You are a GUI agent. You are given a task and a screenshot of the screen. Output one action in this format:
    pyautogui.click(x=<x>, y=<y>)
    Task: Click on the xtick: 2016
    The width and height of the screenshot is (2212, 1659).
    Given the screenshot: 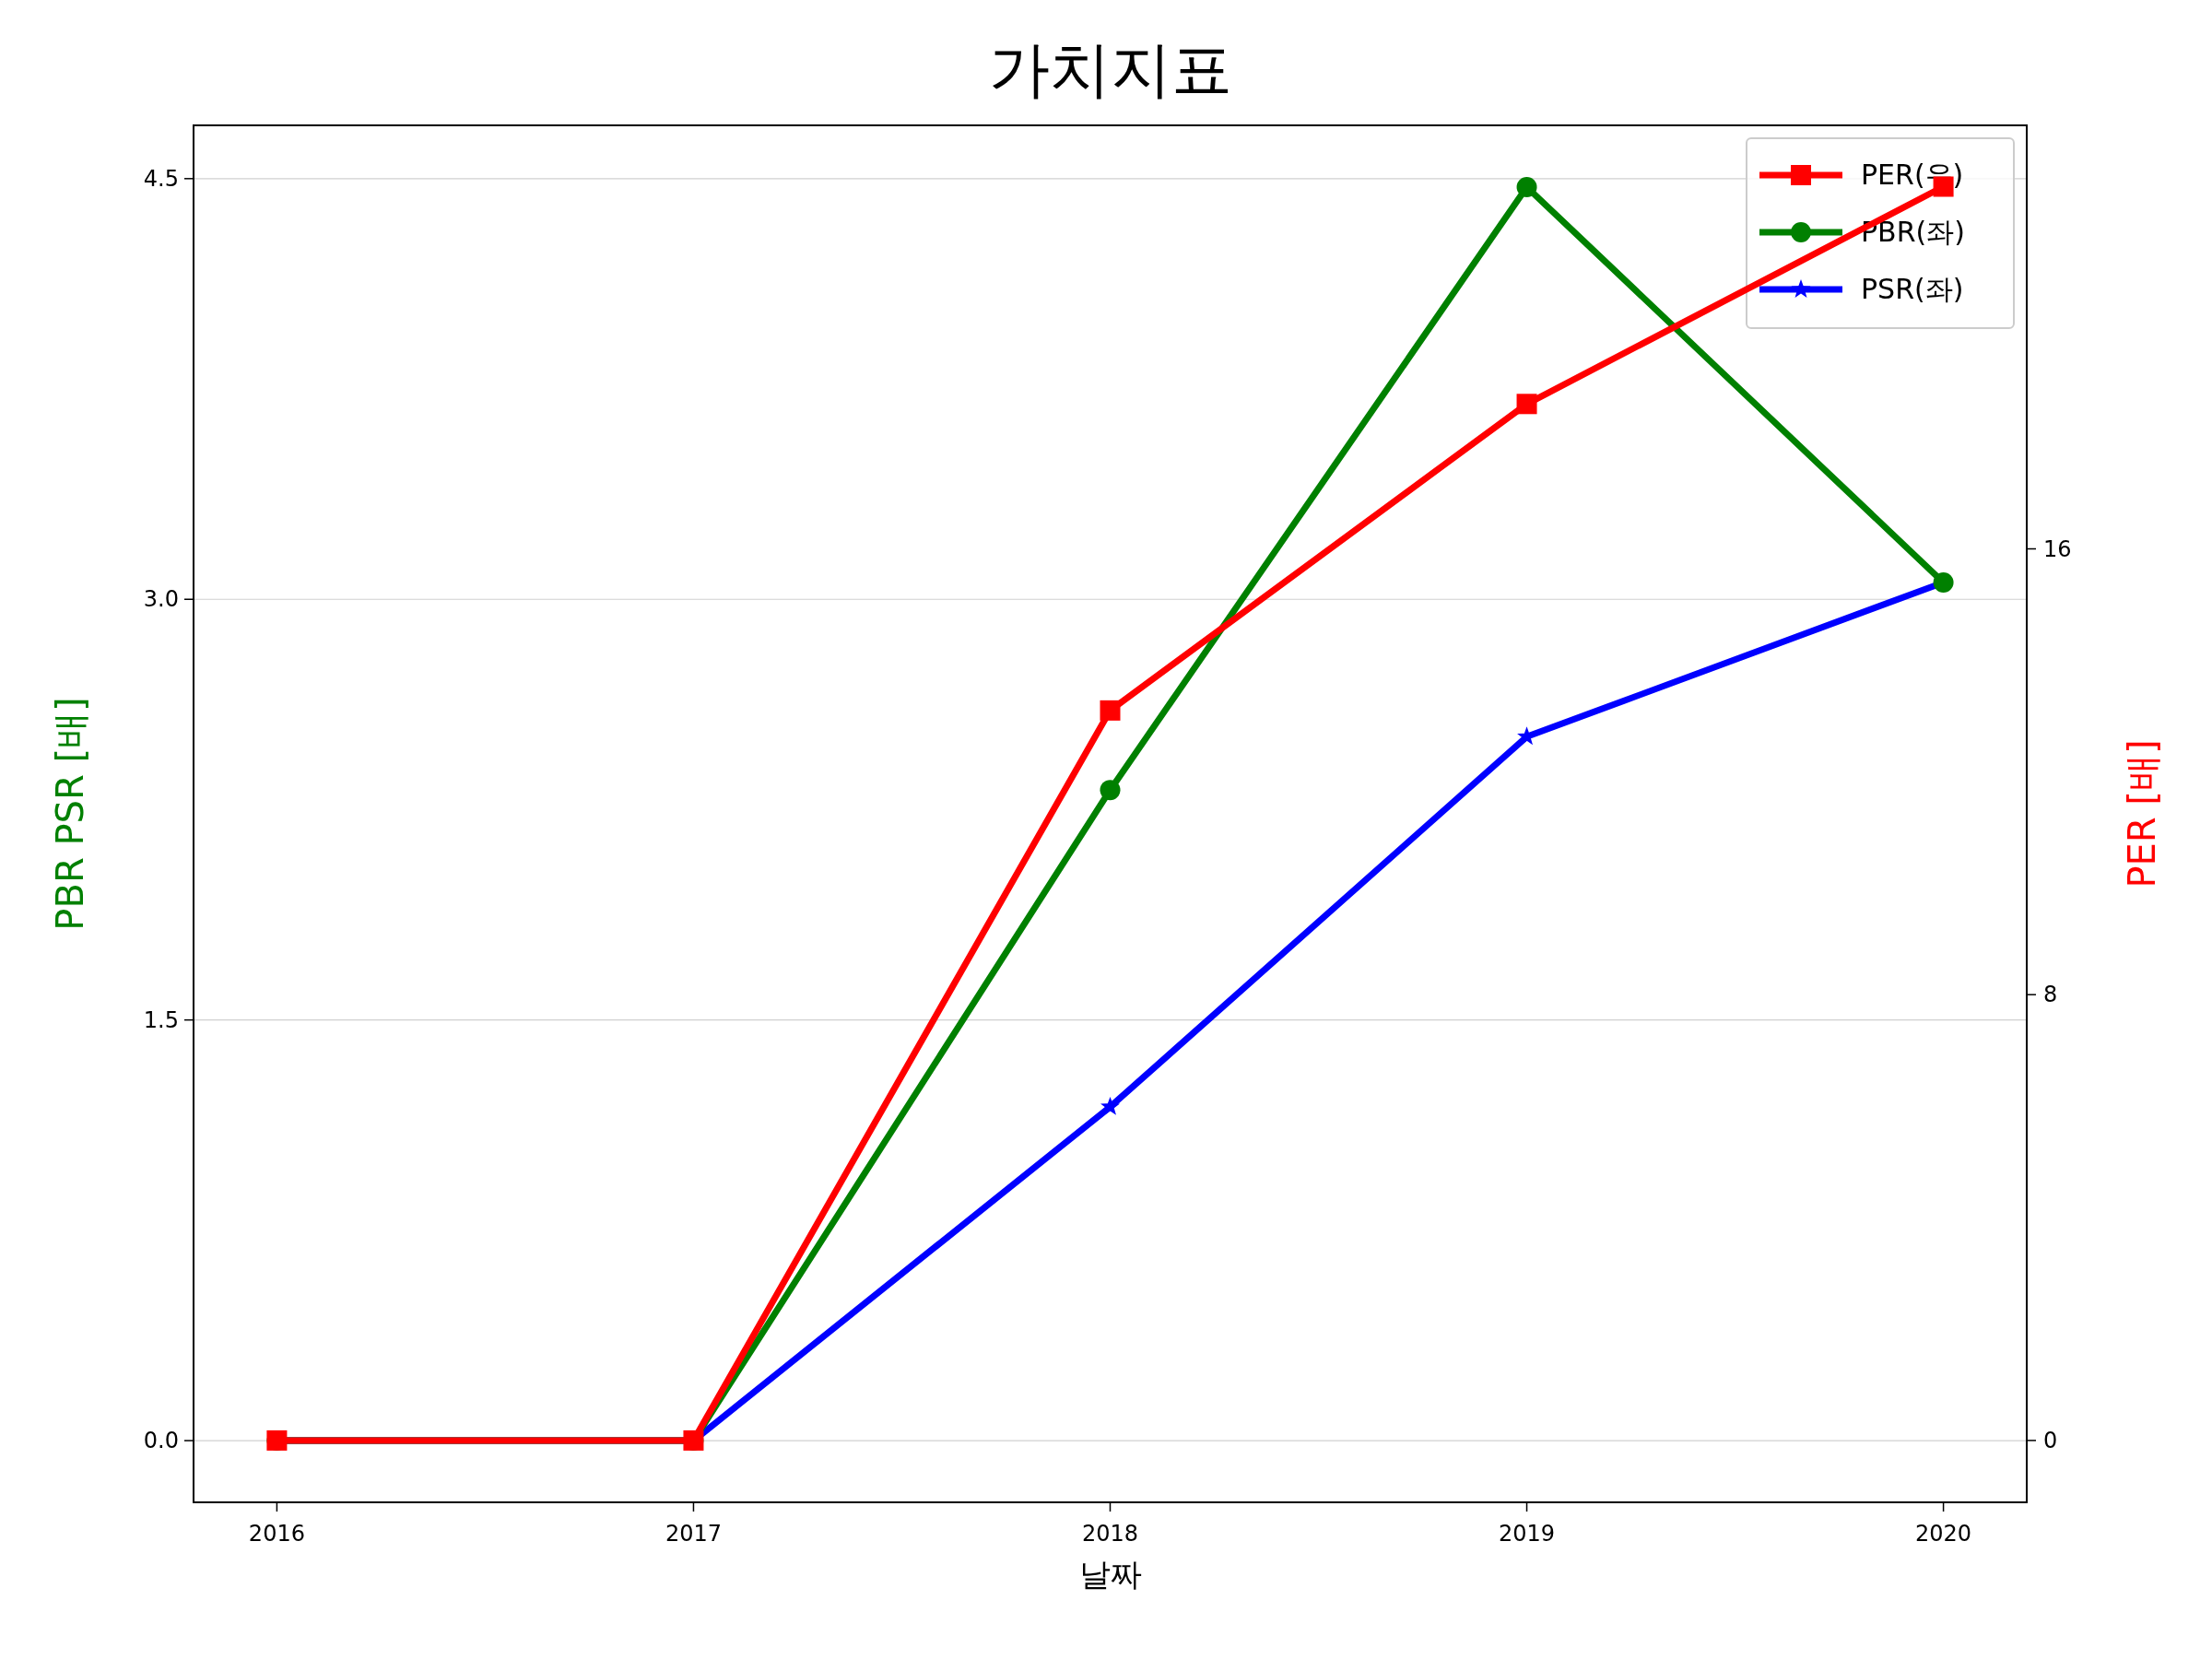 What is the action you would take?
    pyautogui.click(x=276, y=1534)
    